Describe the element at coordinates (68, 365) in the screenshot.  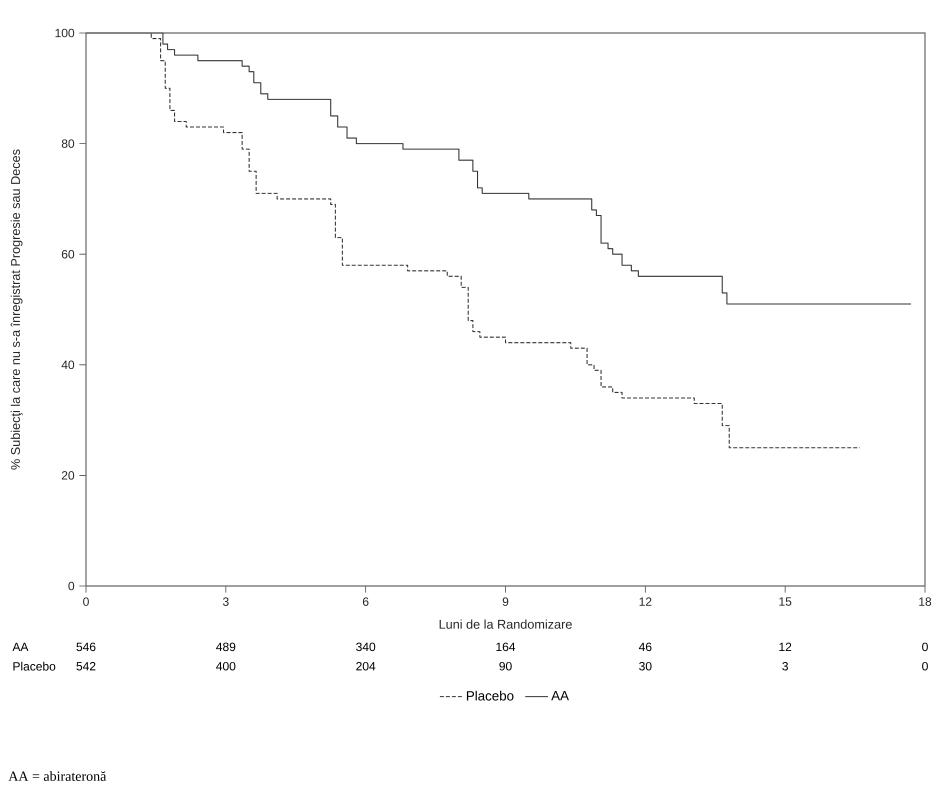
I see `y-tick-label: 40` at that location.